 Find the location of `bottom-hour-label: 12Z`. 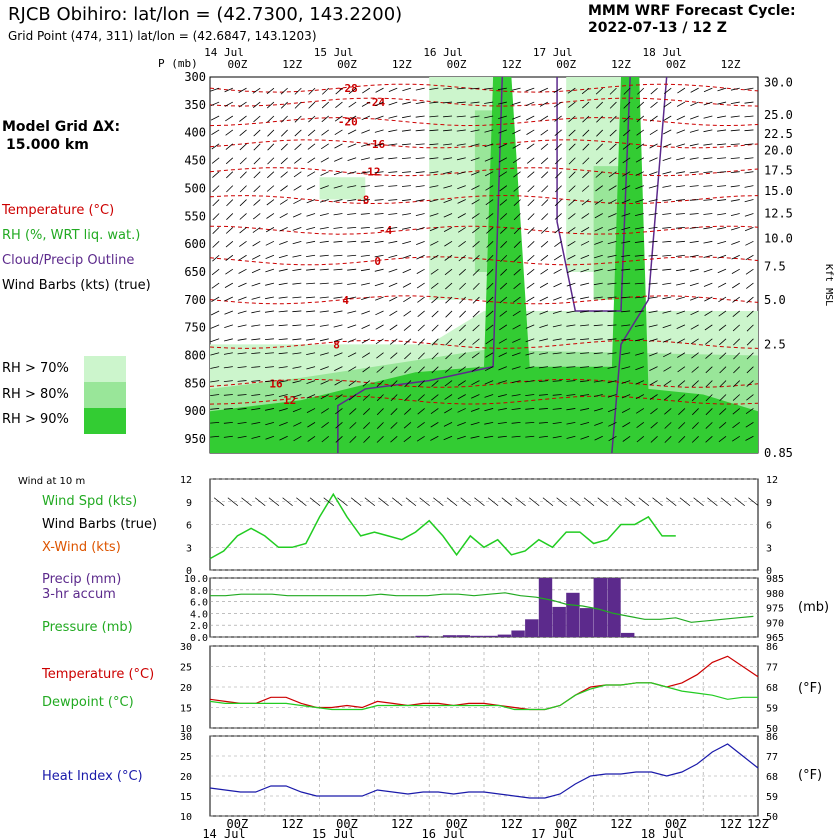

bottom-hour-label: 12Z is located at coordinates (402, 824).